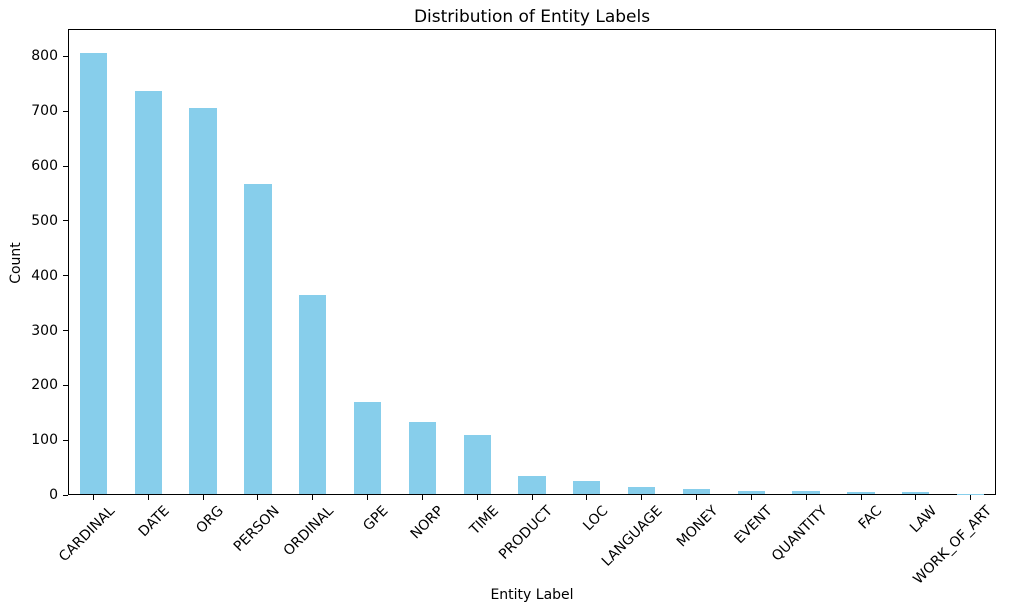 This screenshot has width=1019, height=616. What do you see at coordinates (256, 529) in the screenshot?
I see `x-tick-label-person: PERSON` at bounding box center [256, 529].